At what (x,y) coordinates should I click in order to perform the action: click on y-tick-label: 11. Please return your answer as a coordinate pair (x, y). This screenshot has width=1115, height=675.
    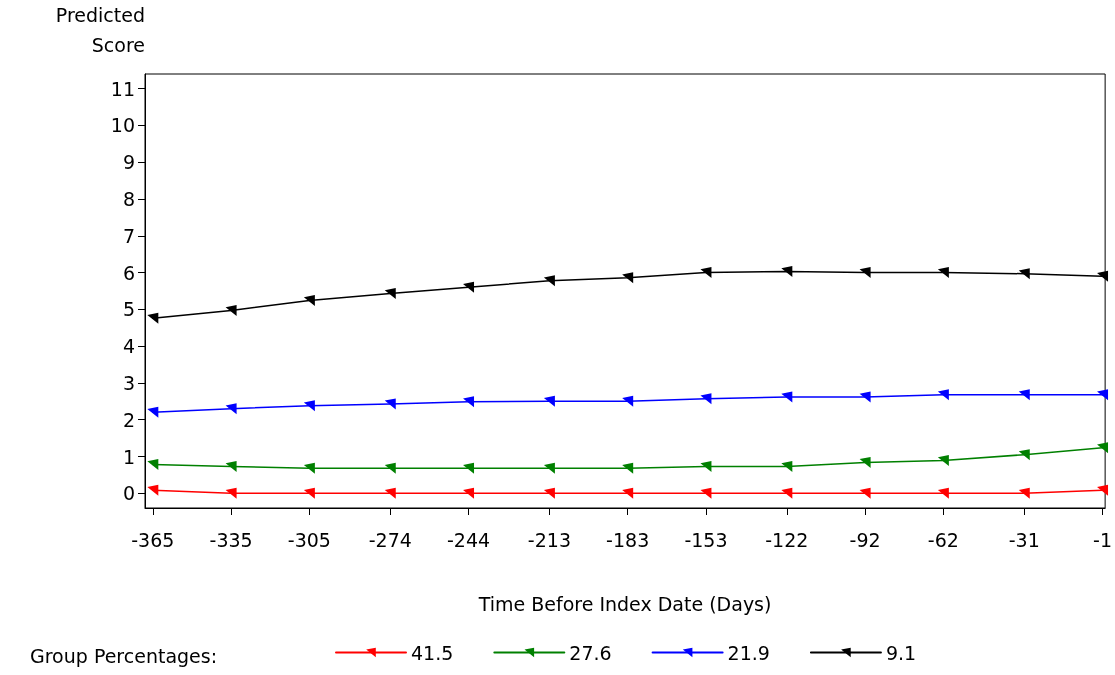
    Looking at the image, I should click on (122, 88).